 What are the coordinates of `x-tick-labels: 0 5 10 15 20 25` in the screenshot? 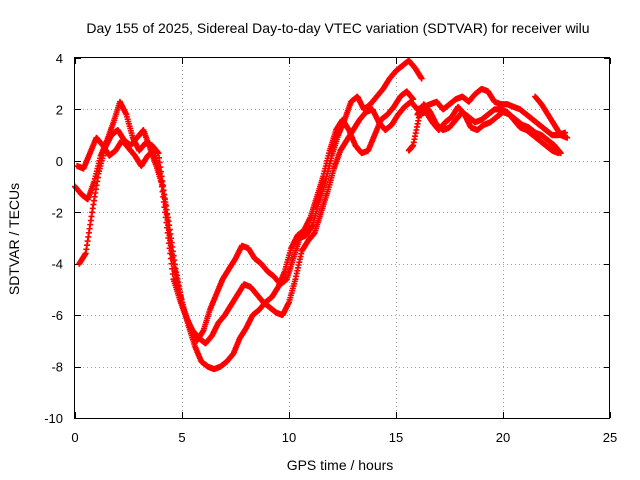 It's located at (344, 437).